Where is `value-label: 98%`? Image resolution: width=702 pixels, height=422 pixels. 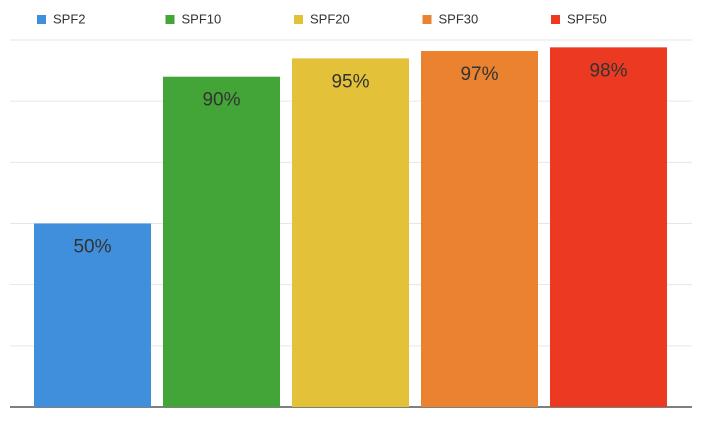
value-label: 98% is located at coordinates (608, 70).